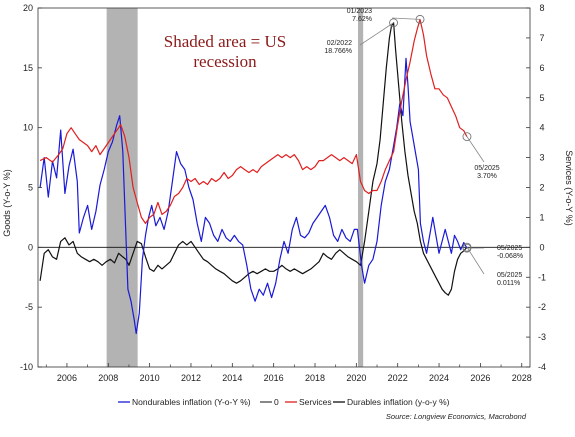  Describe the element at coordinates (315, 402) in the screenshot. I see `legend-label-services: Services` at that location.